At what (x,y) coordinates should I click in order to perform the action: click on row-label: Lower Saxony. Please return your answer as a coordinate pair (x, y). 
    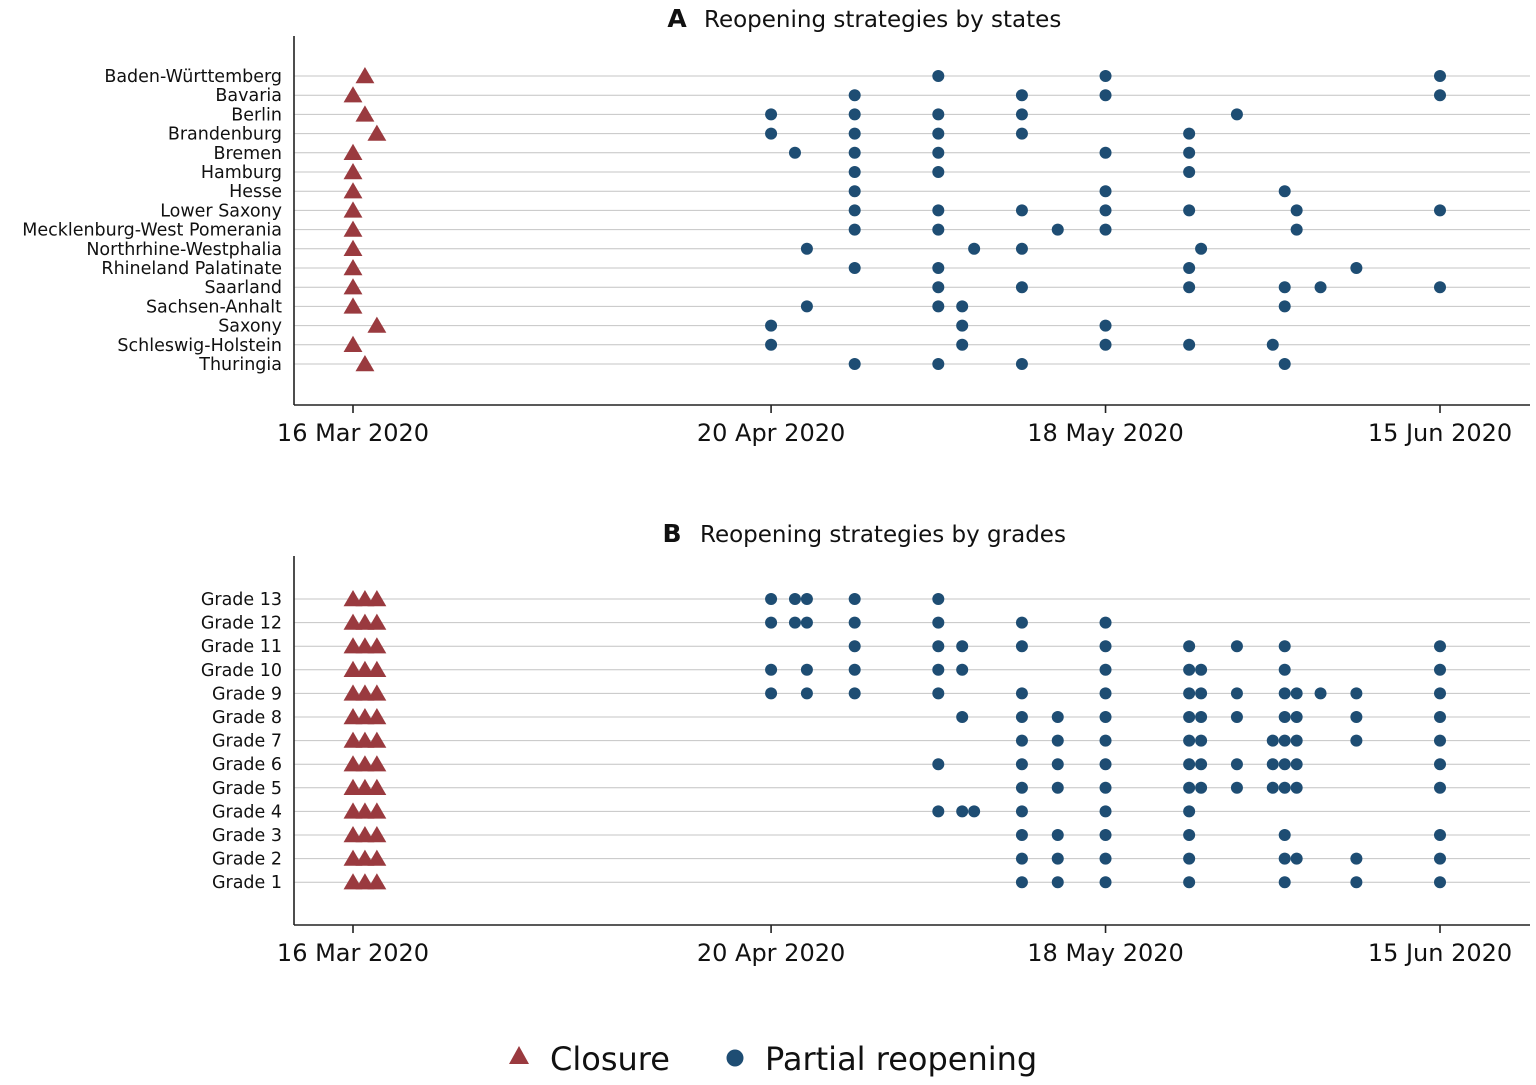
    Looking at the image, I should click on (221, 211).